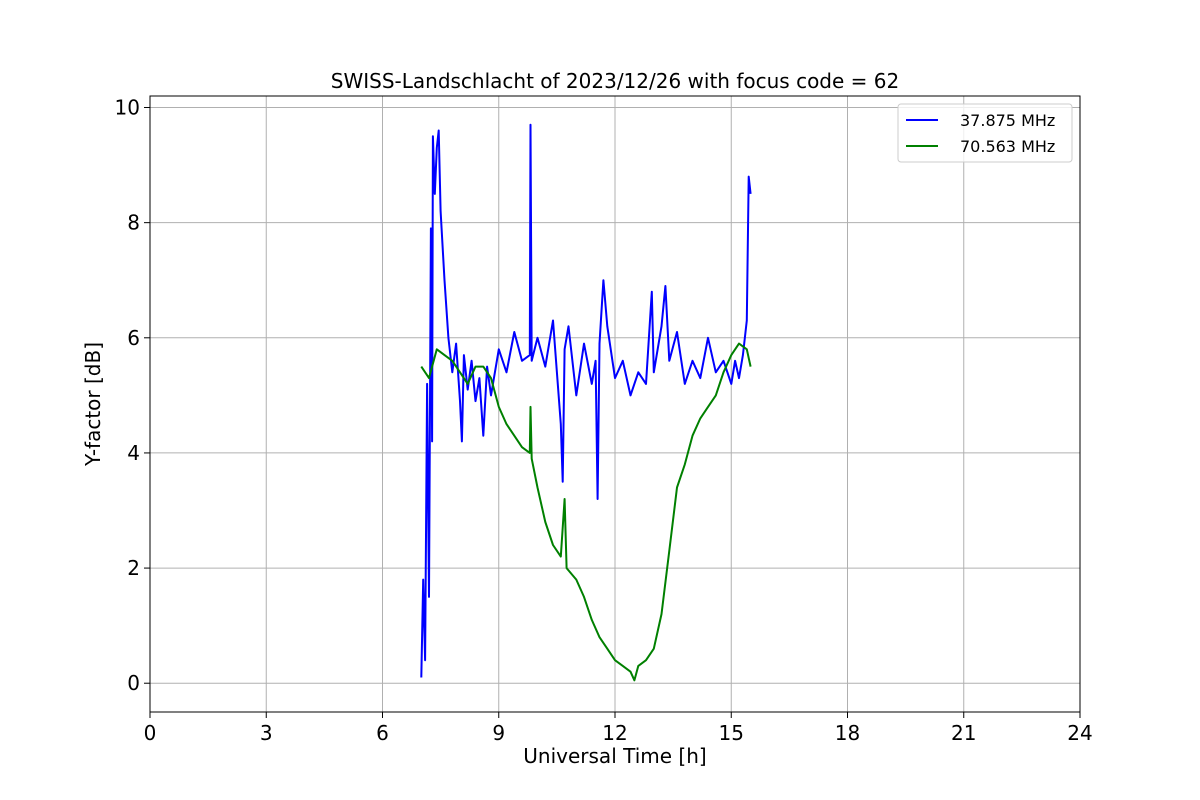 The width and height of the screenshot is (1200, 800). I want to click on x-tick-label: 6, so click(382, 733).